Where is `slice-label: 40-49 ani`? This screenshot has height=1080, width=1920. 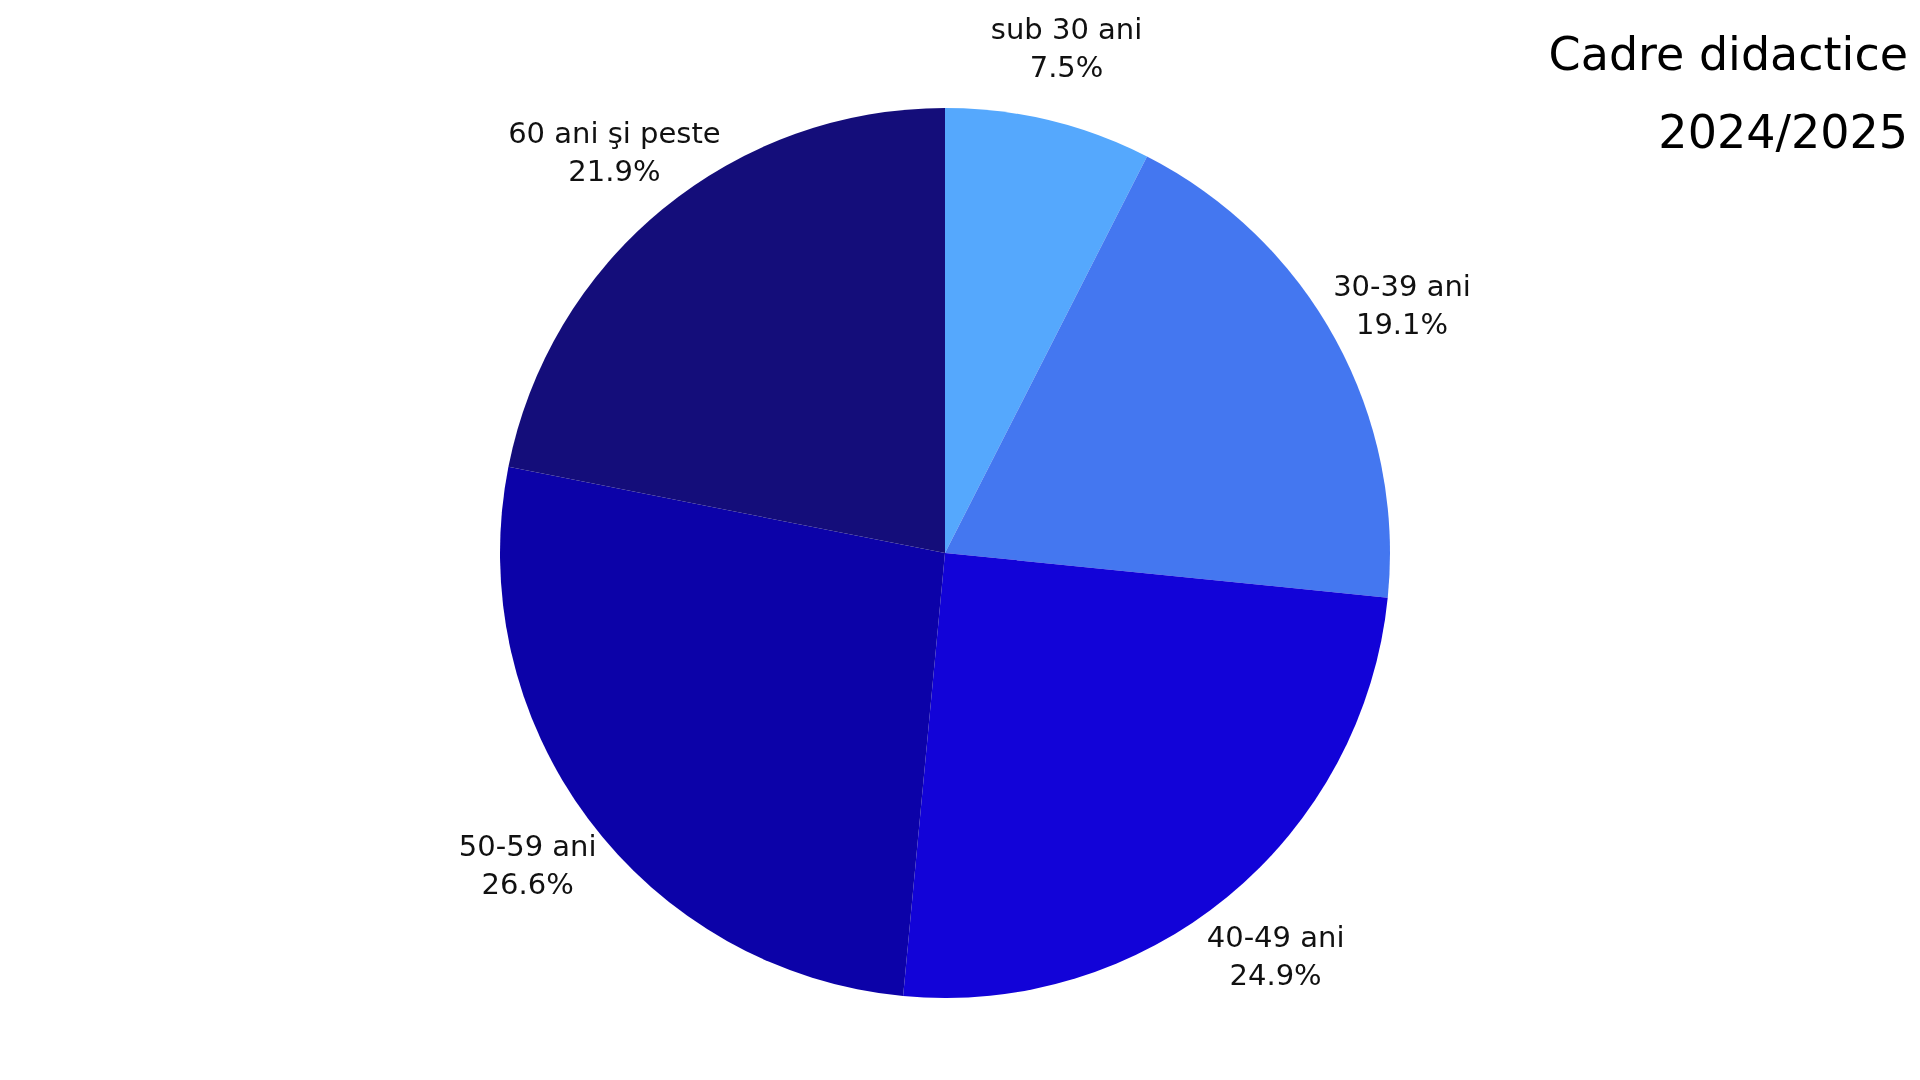 slice-label: 40-49 ani is located at coordinates (1275, 937).